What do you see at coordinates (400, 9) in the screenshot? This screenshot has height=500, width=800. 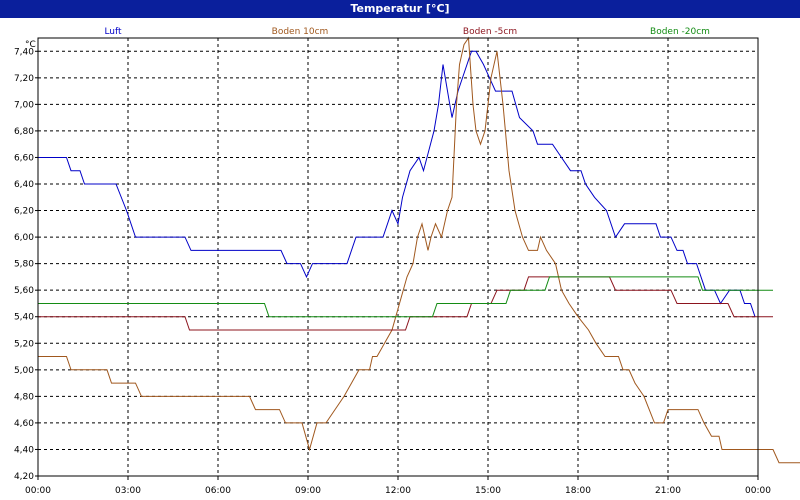 I see `chart-title: Temperatur [°C]` at bounding box center [400, 9].